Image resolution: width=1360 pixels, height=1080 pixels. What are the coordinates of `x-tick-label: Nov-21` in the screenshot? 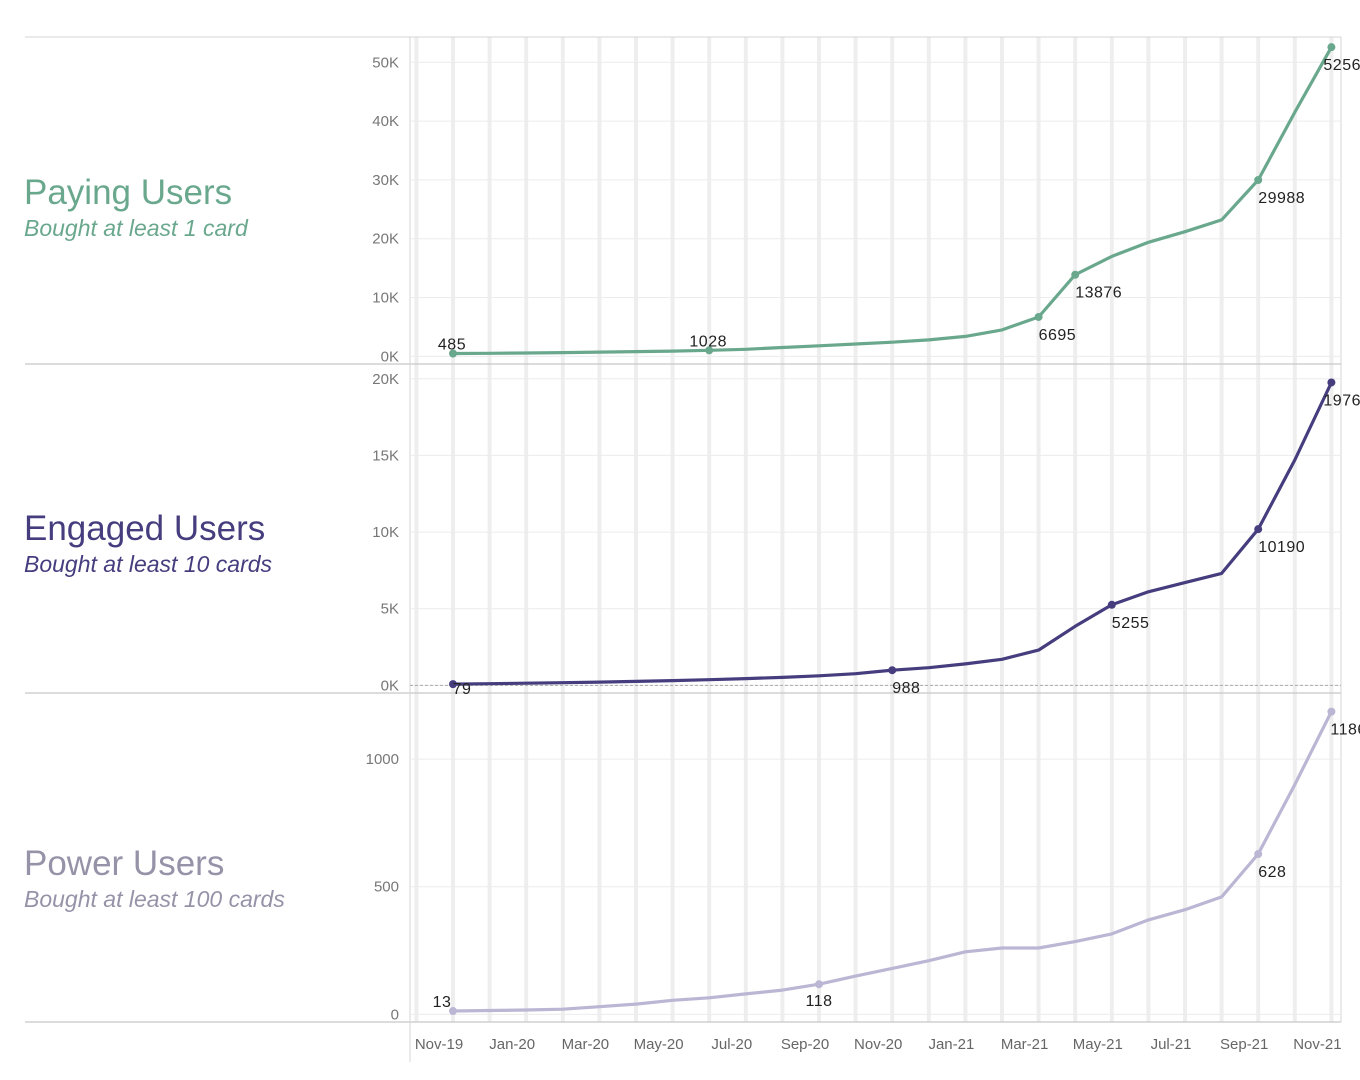 It's located at (1317, 1044).